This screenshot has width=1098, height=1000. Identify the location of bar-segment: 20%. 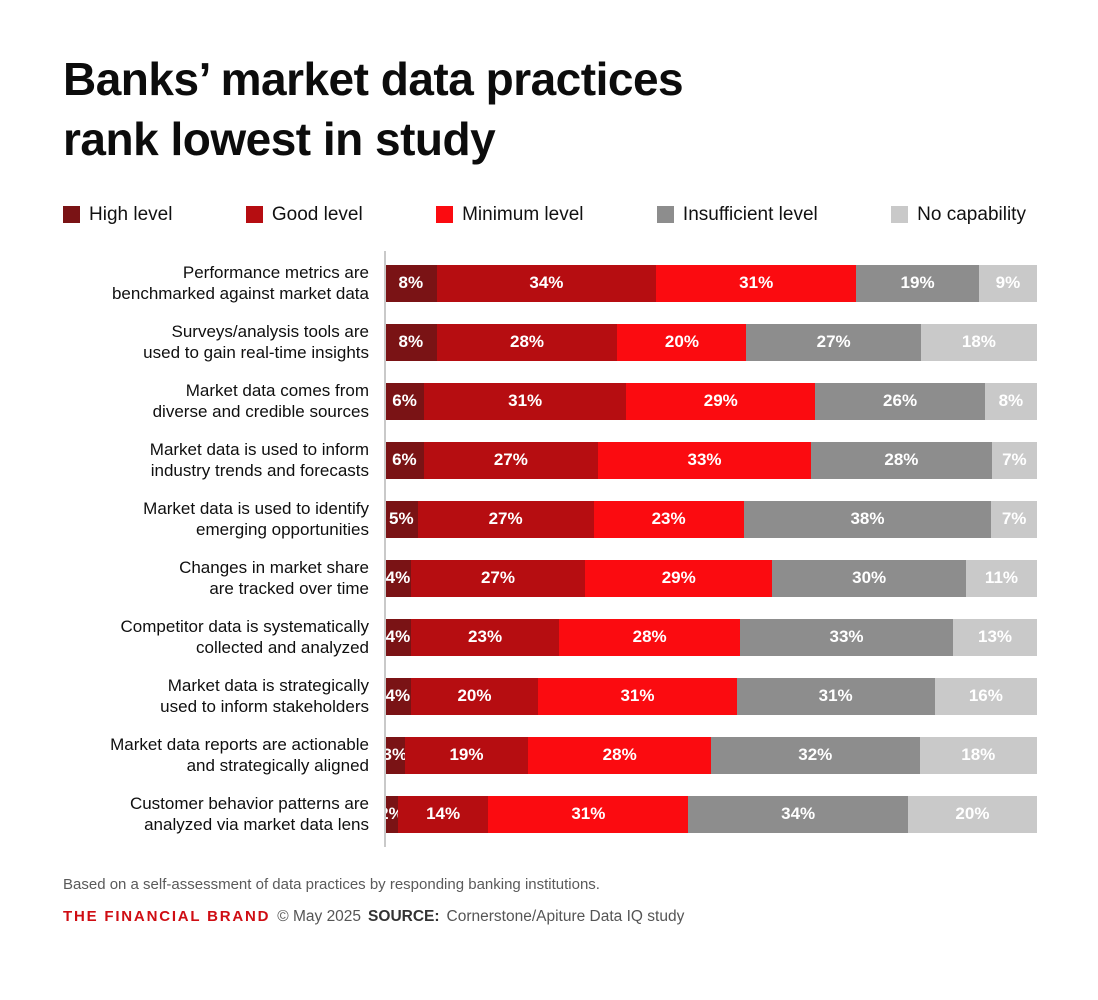
(682, 342).